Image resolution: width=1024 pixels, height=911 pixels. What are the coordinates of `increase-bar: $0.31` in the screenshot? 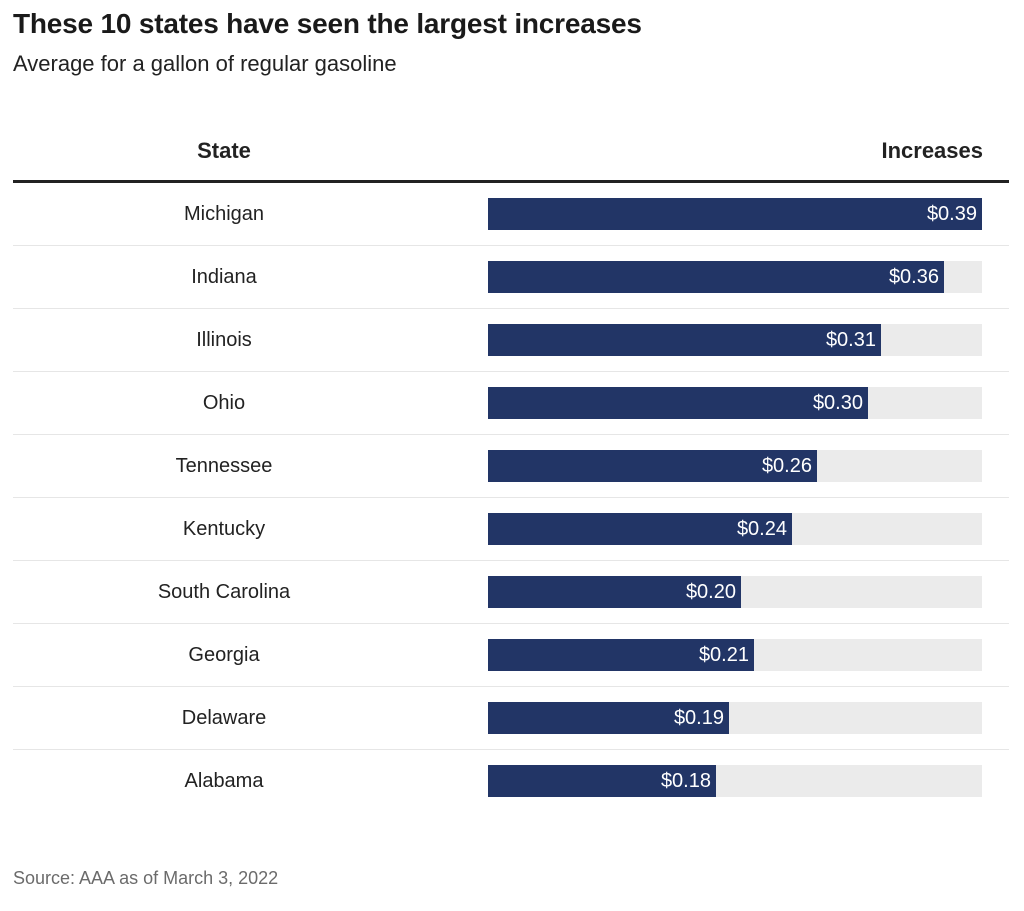 It's located at (684, 340).